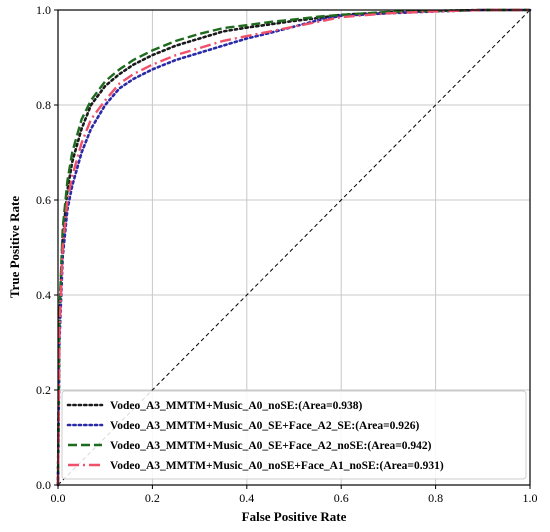  I want to click on y-tick-label: 0.8, so click(43, 105).